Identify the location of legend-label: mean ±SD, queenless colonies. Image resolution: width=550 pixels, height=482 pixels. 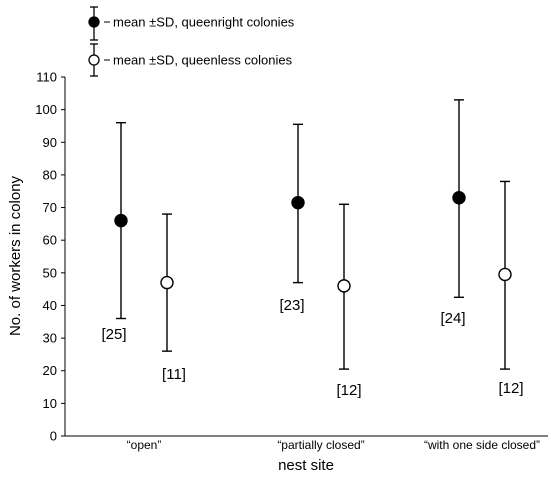
(203, 60).